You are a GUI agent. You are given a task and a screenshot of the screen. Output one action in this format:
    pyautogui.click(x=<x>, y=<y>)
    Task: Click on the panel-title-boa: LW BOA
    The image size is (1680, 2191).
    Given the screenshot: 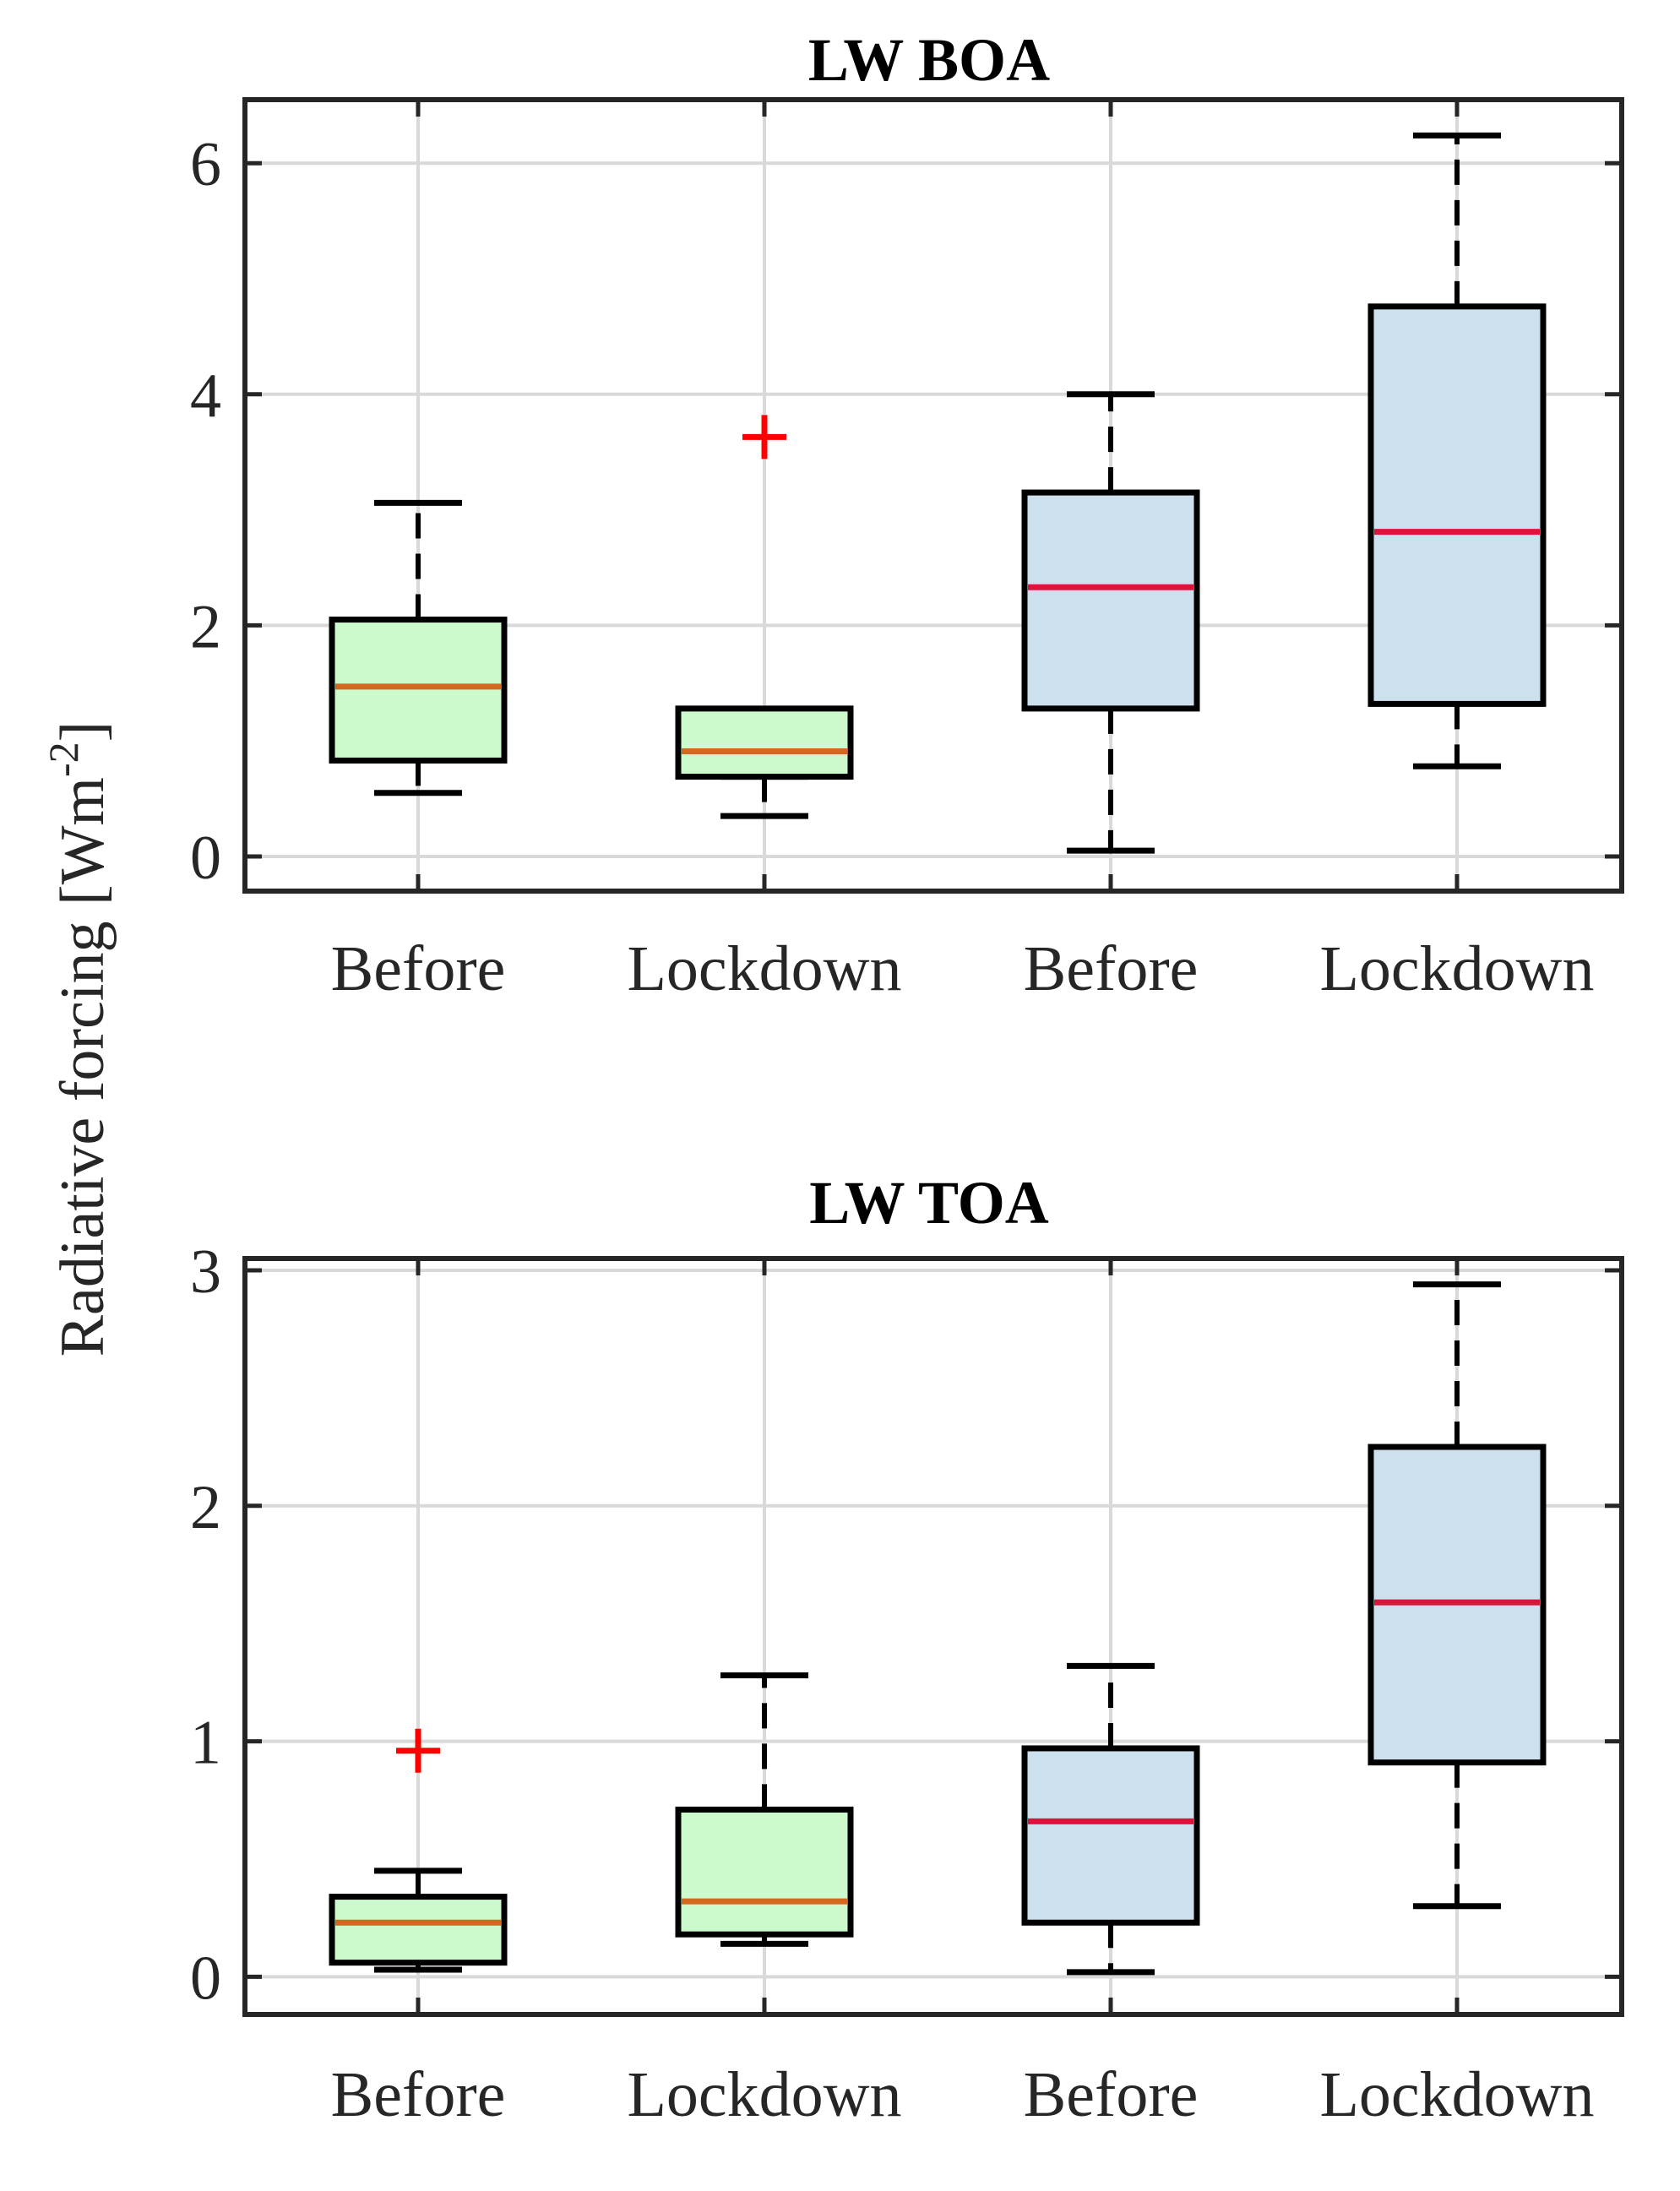 What is the action you would take?
    pyautogui.click(x=929, y=60)
    